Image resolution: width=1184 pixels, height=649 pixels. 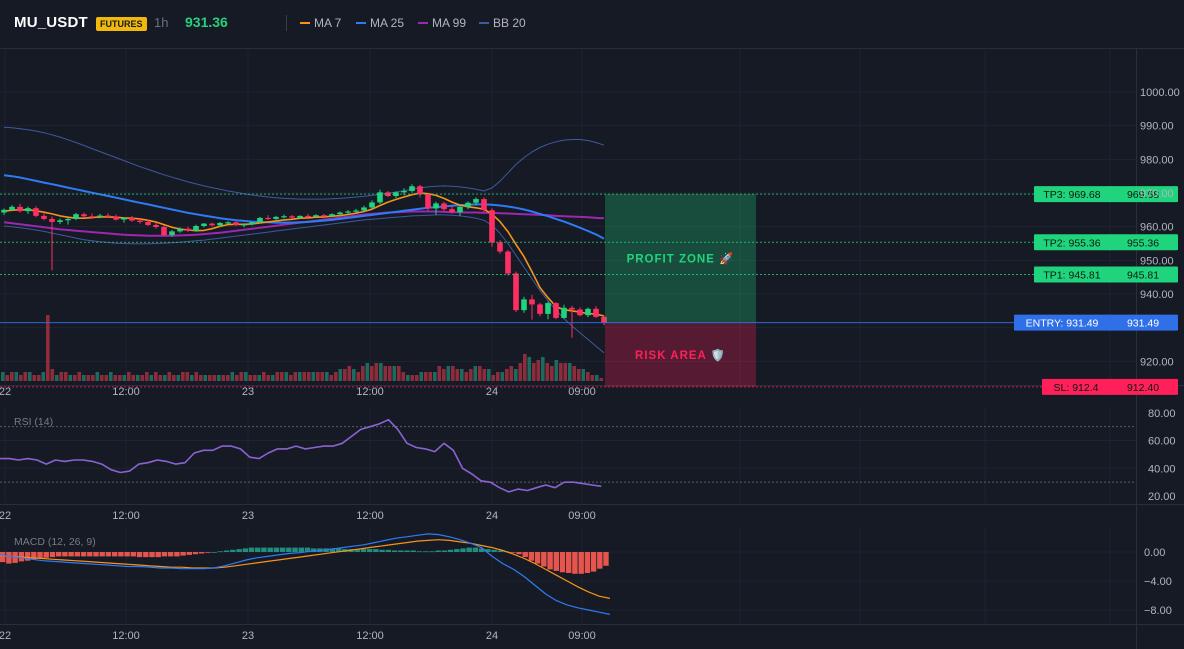 I want to click on price-axis-tick: 940.00, so click(x=1157, y=295).